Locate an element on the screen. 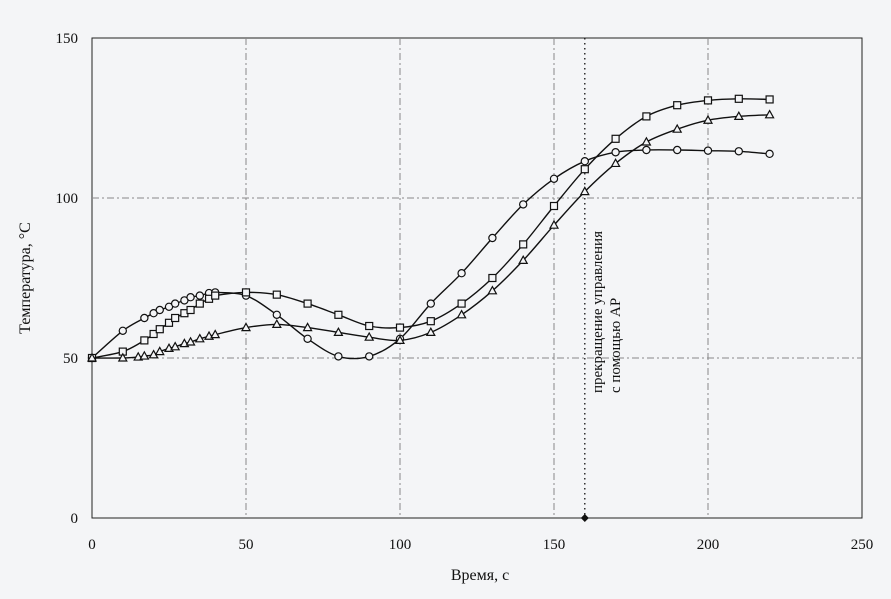  x-tick-label: 150 is located at coordinates (554, 545).